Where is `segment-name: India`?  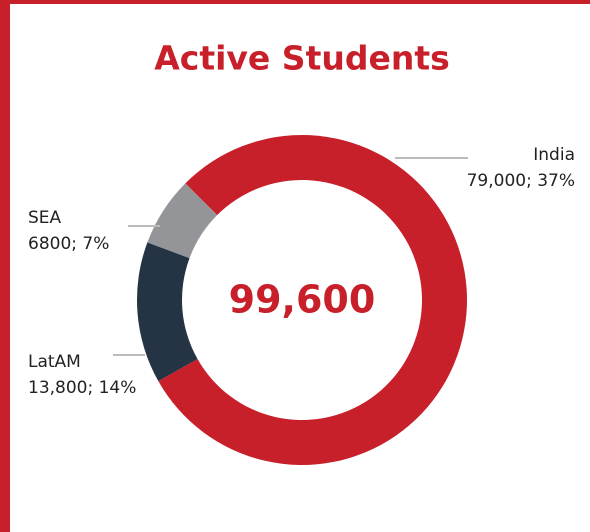 segment-name: India is located at coordinates (554, 155).